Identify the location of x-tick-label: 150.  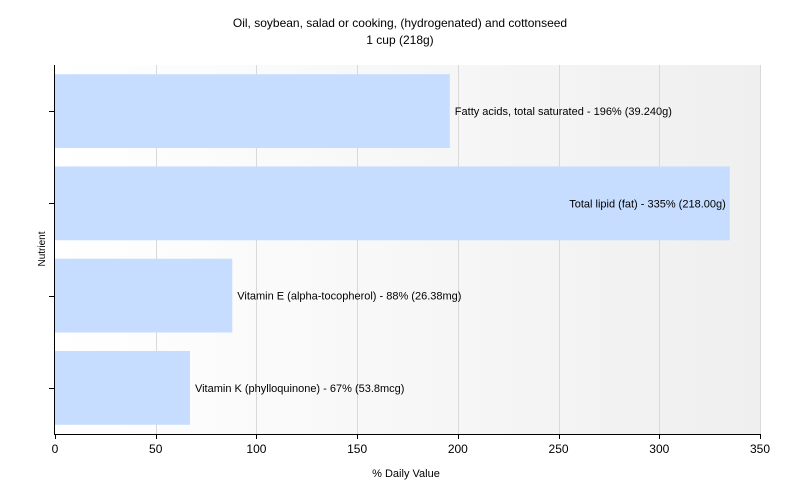
(357, 449).